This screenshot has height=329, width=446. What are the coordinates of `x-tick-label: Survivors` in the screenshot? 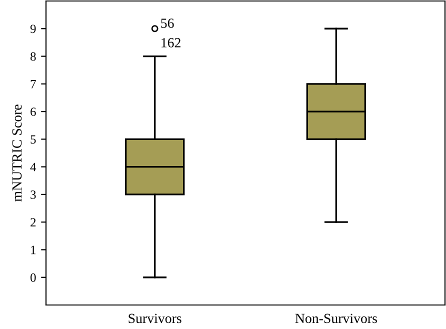 It's located at (155, 319).